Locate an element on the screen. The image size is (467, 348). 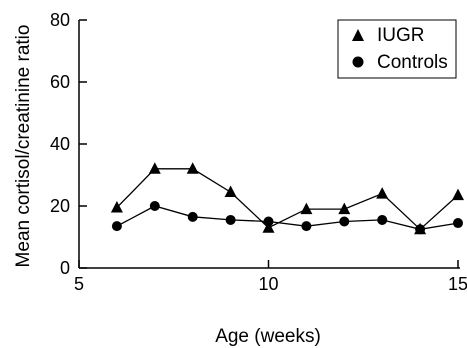
x-tick-label: 15 is located at coordinates (457, 284).